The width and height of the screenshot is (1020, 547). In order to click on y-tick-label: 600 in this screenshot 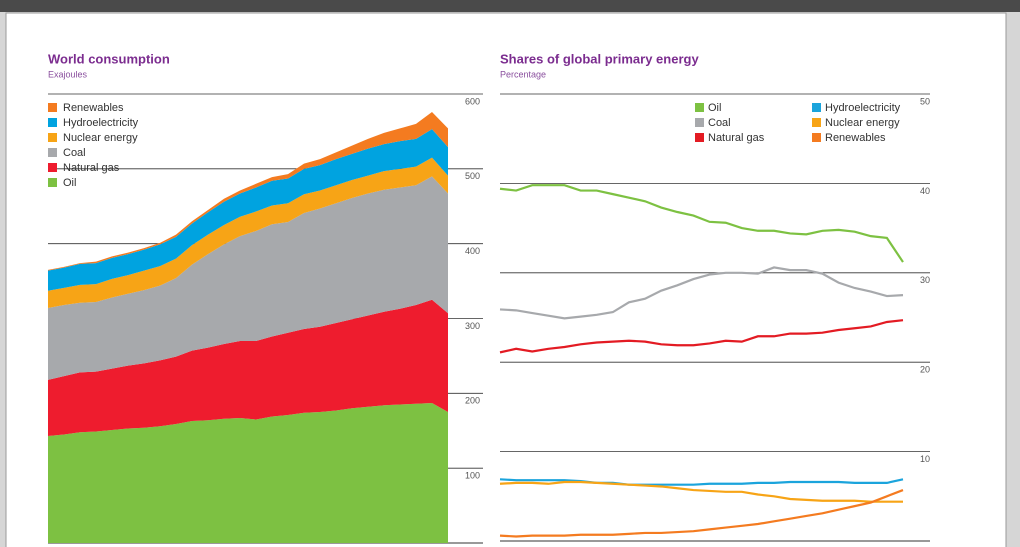, I will do `click(472, 101)`.